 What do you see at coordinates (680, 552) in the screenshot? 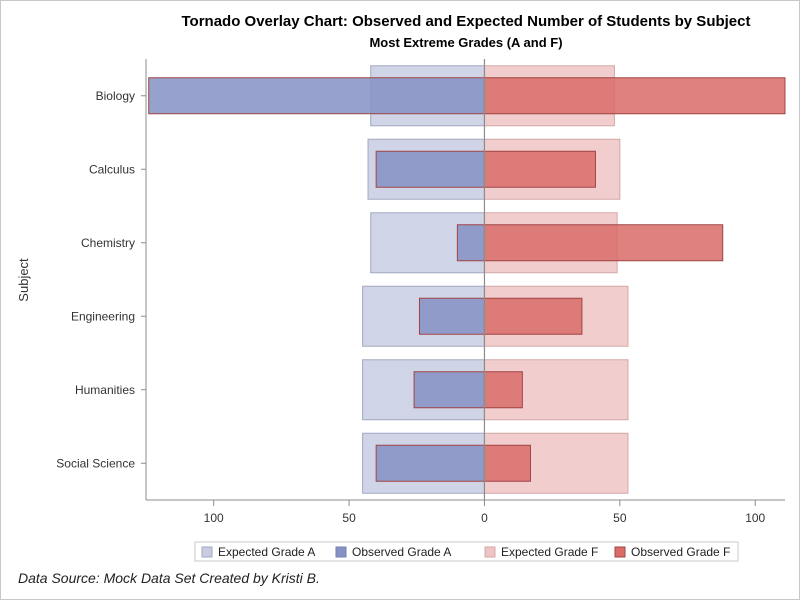
I see `legend-label-observed-grade-f: Observed Grade F` at bounding box center [680, 552].